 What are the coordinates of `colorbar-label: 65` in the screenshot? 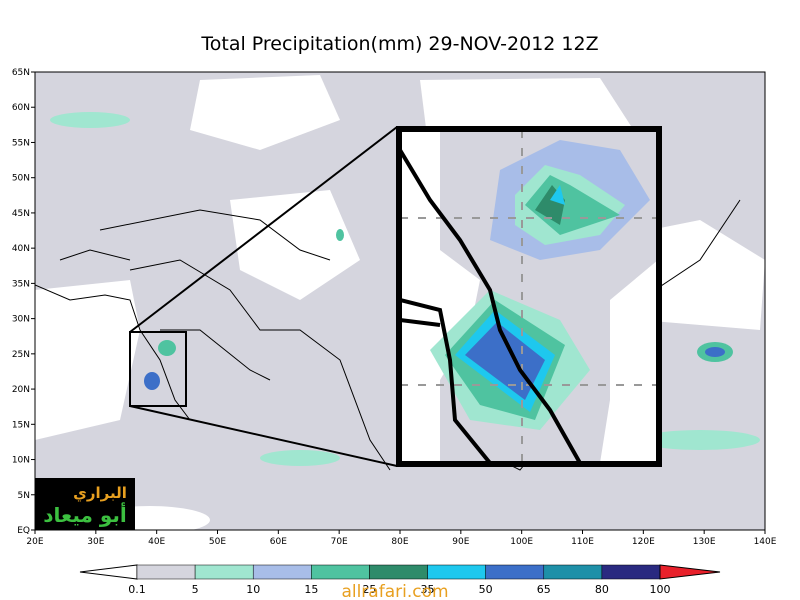 It's located at (544, 589).